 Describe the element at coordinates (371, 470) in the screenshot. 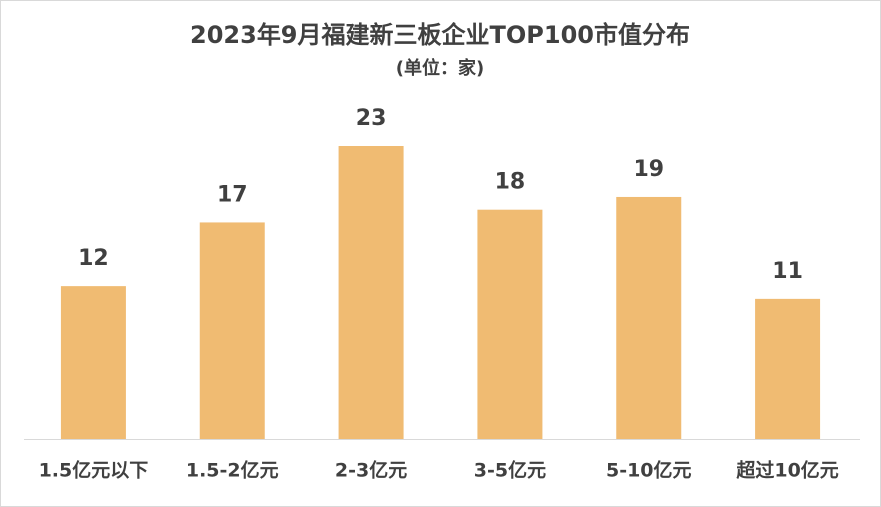

I see `x-tick-label: 2-3亿元` at that location.